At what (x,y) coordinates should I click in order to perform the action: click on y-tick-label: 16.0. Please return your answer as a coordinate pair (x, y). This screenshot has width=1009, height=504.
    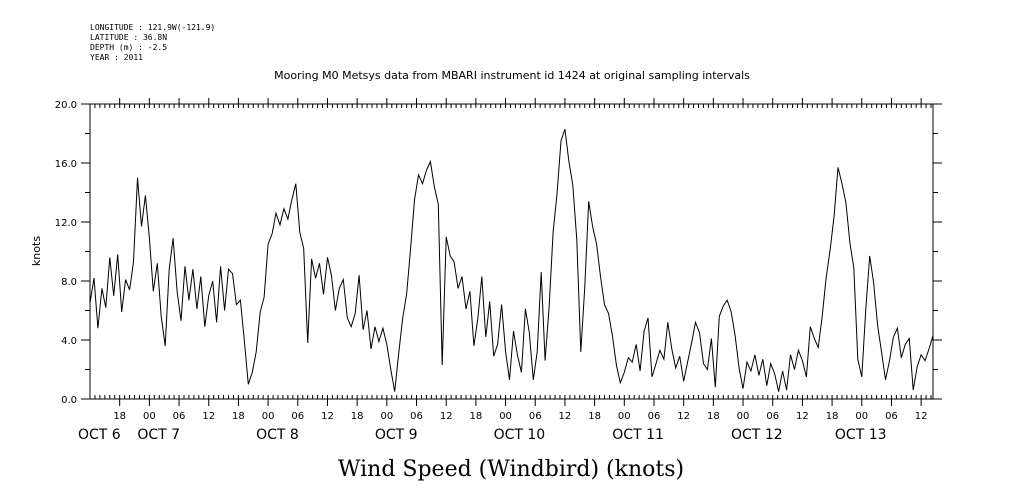
    Looking at the image, I should click on (66, 164).